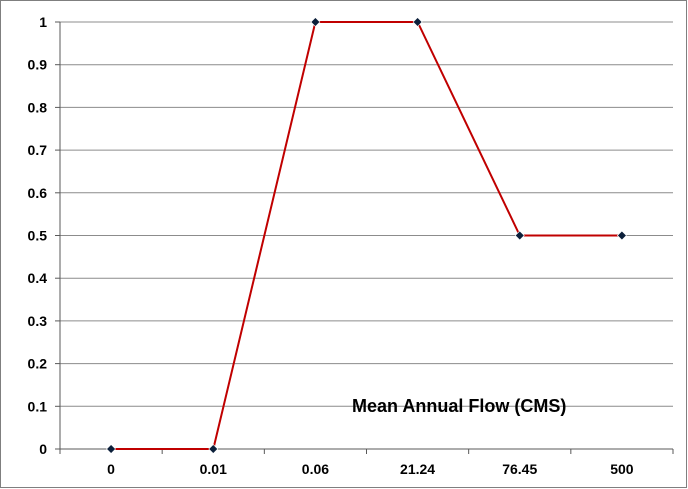 Image resolution: width=688 pixels, height=489 pixels. I want to click on x-tick-label: 76.45, so click(519, 469).